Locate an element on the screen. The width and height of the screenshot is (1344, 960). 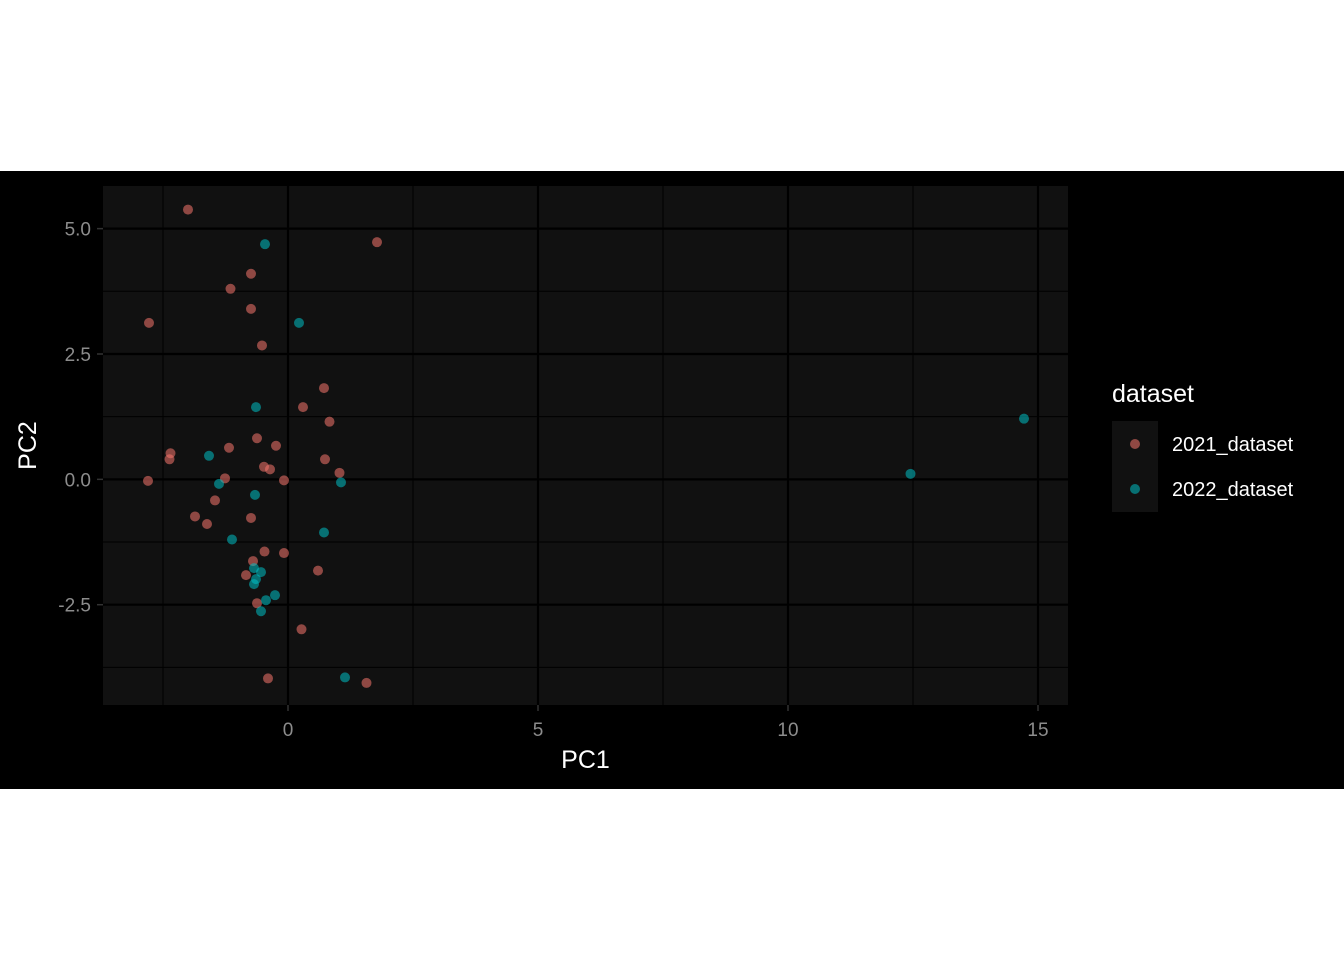
x-tick-label: 5 is located at coordinates (538, 730).